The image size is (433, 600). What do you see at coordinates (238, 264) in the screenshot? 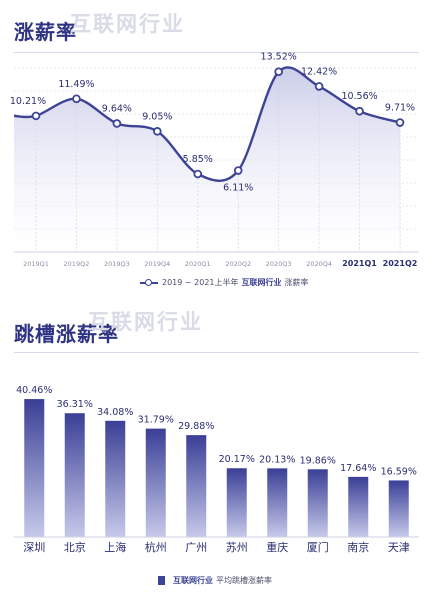
I see `x-tick-label: 2020Q2` at bounding box center [238, 264].